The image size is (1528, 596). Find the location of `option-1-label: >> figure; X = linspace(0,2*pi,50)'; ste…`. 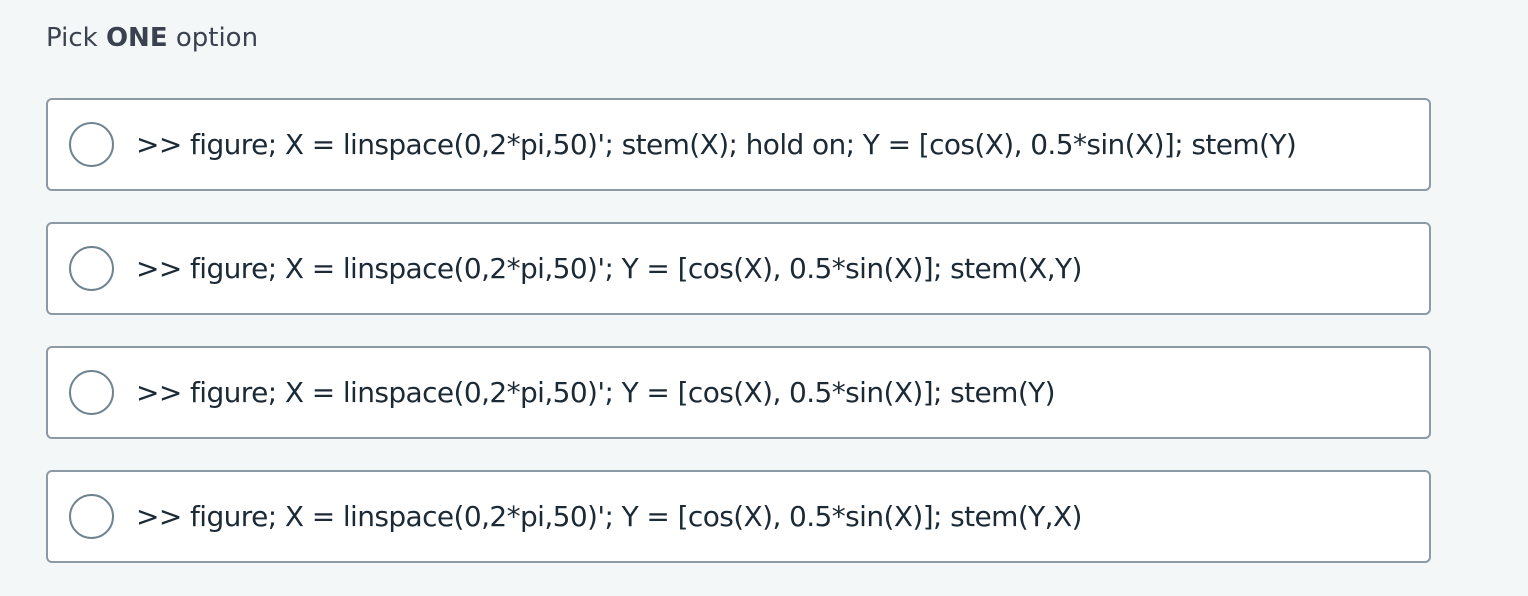

option-1-label: >> figure; X = linspace(0,2*pi,50)'; ste… is located at coordinates (716, 144).